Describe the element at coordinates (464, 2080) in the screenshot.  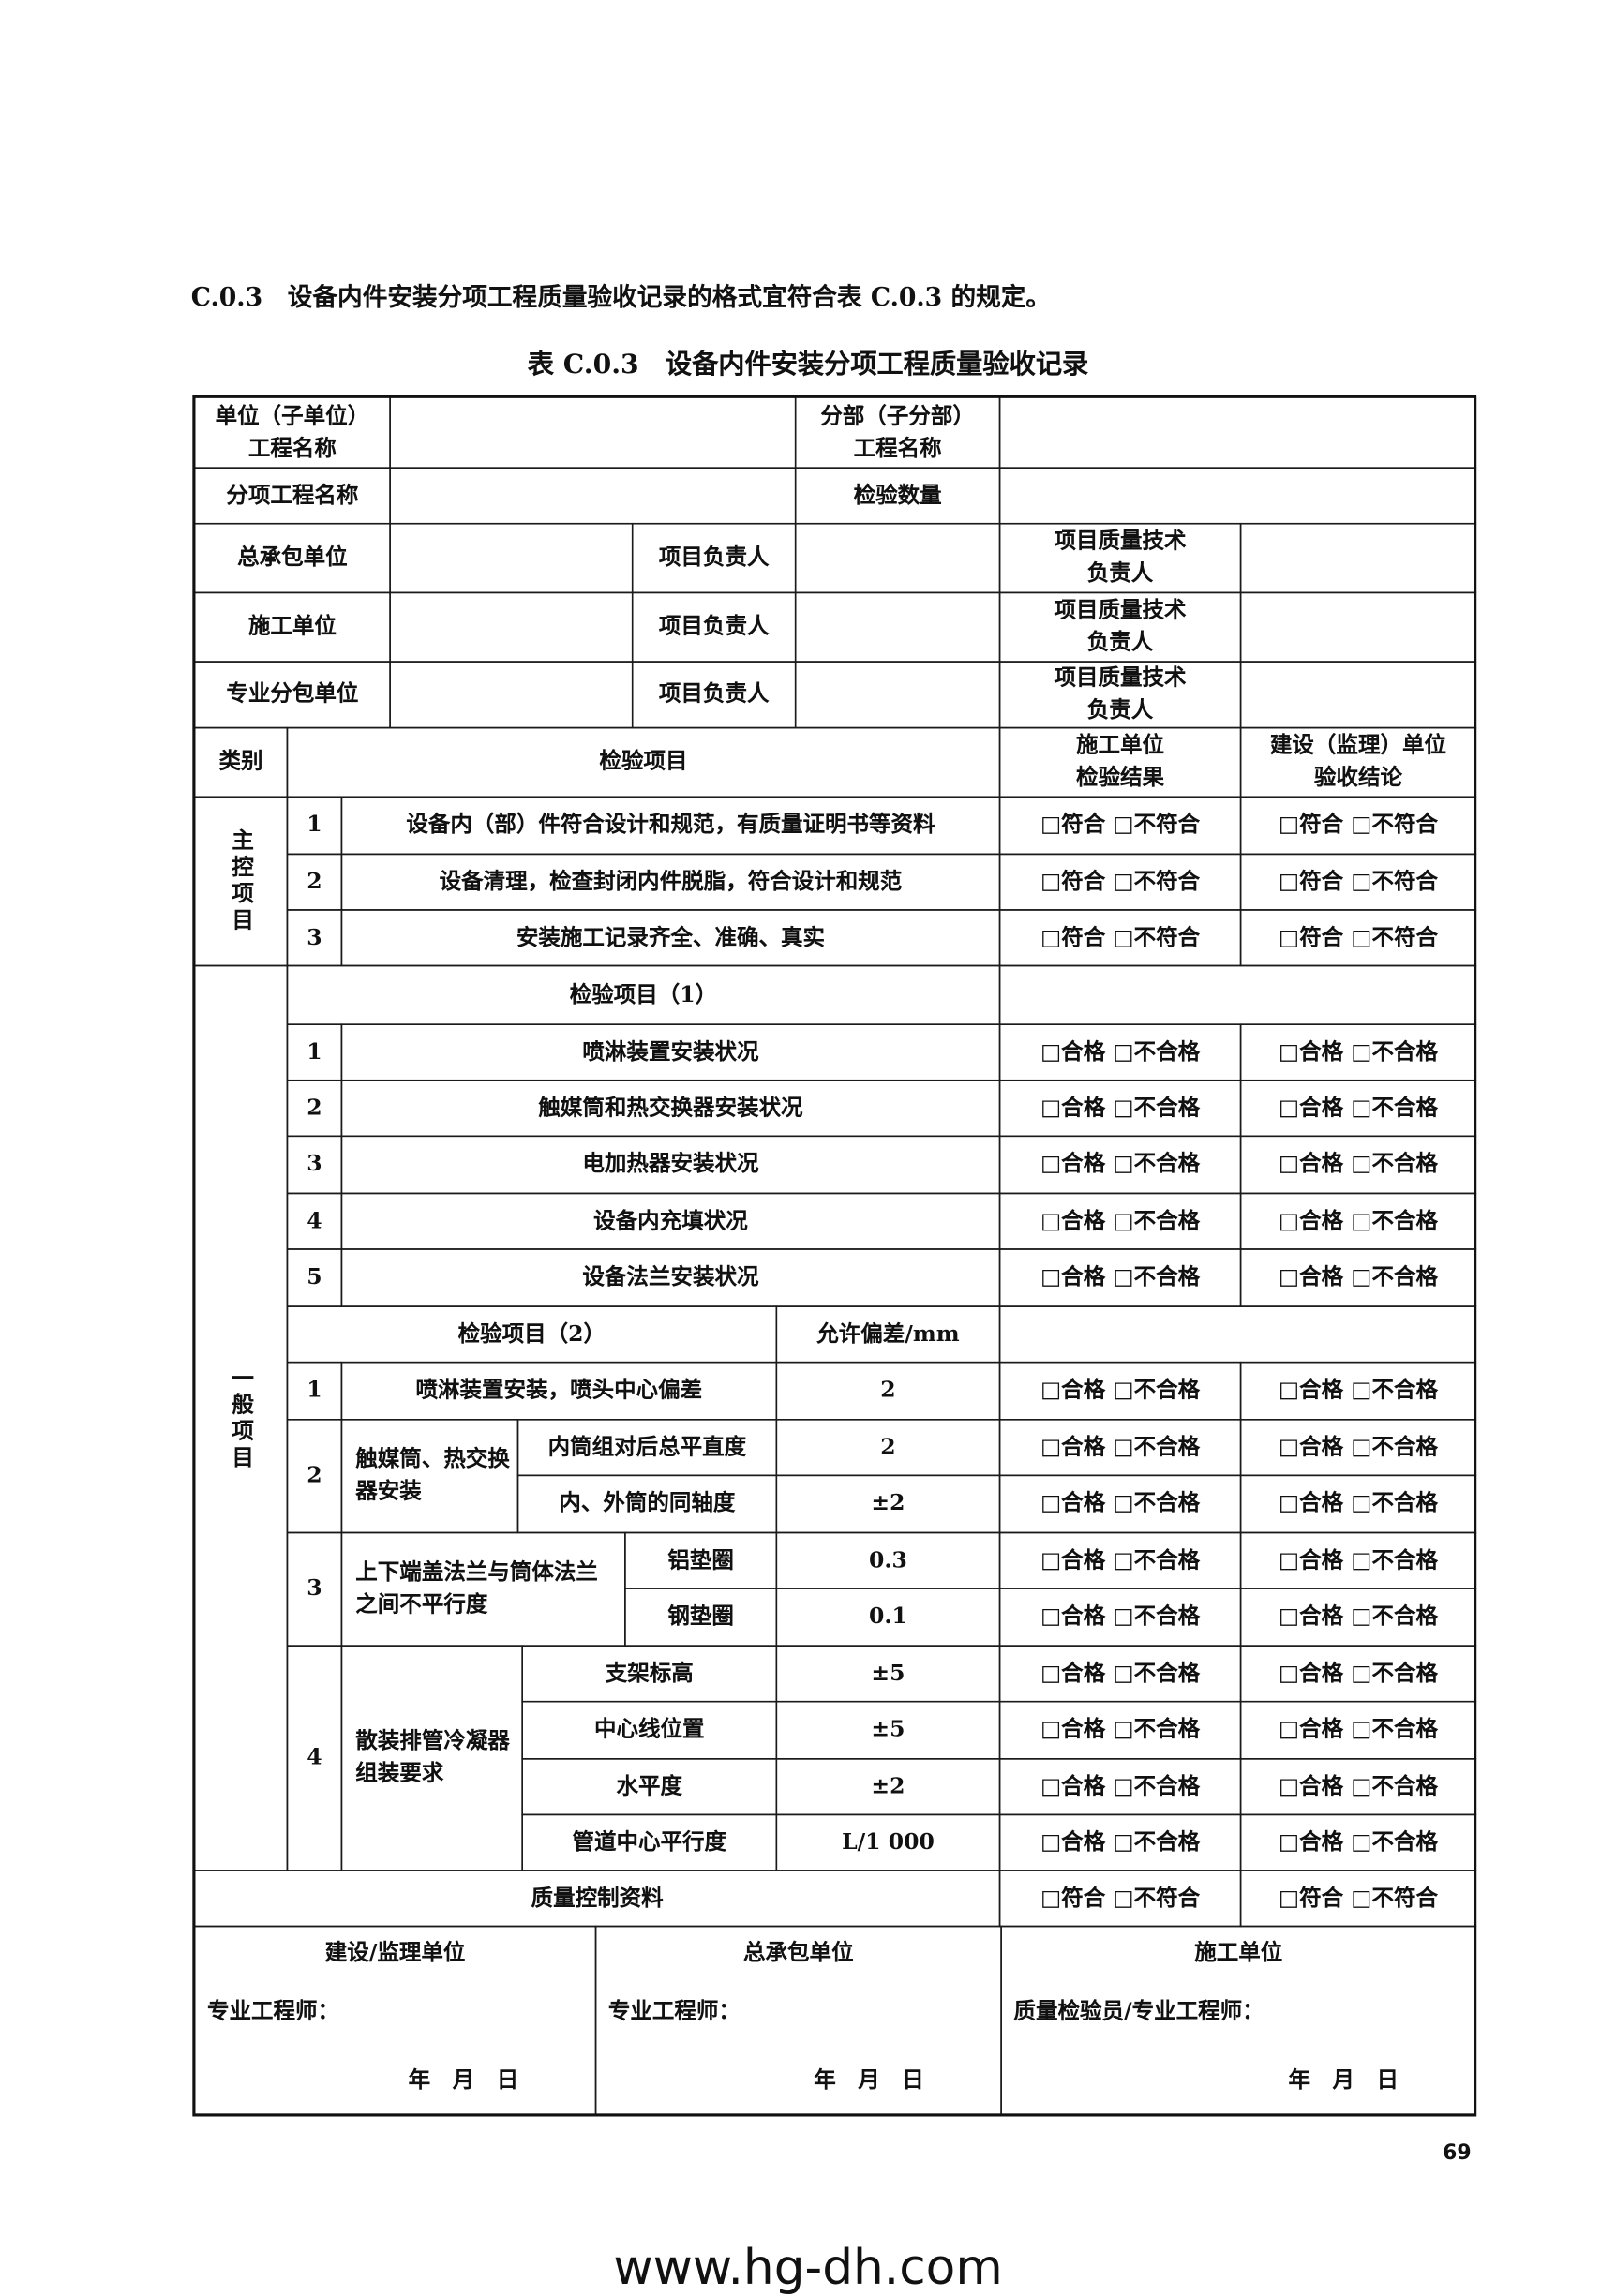
I see `signature-date-label: 年 月 日` at that location.